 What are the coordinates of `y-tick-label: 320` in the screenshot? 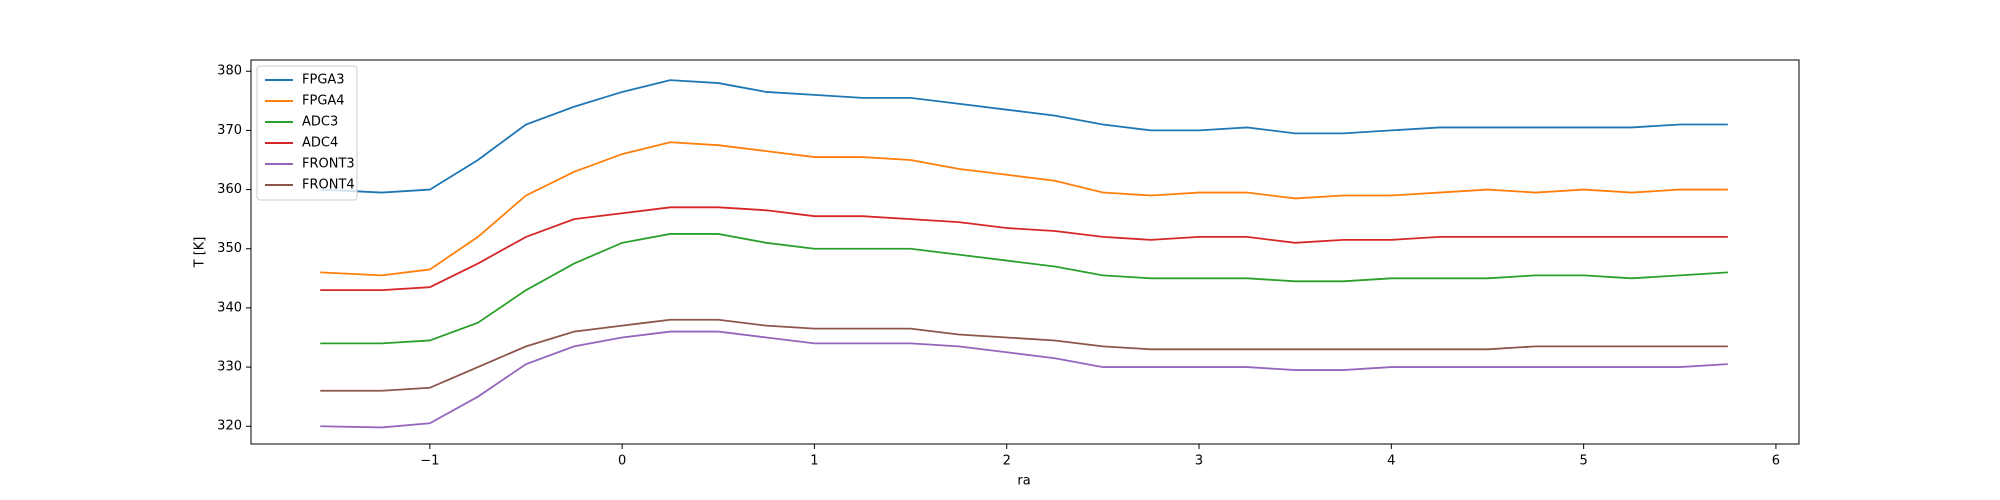 It's located at (229, 426).